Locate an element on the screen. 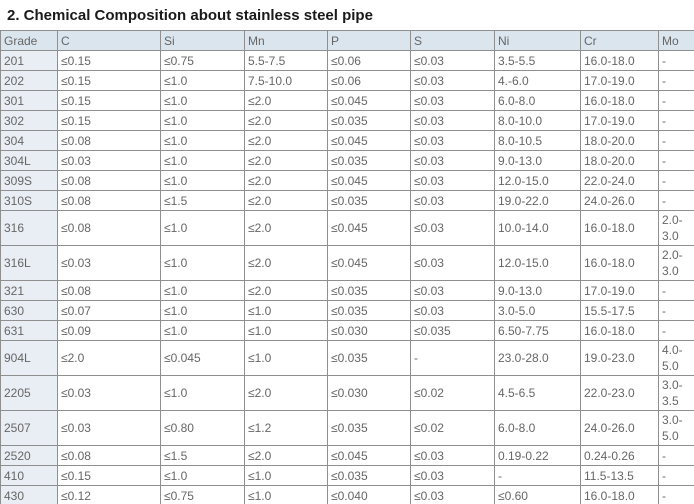 The width and height of the screenshot is (694, 504). value-cell: 9.0-13.0 is located at coordinates (537, 290).